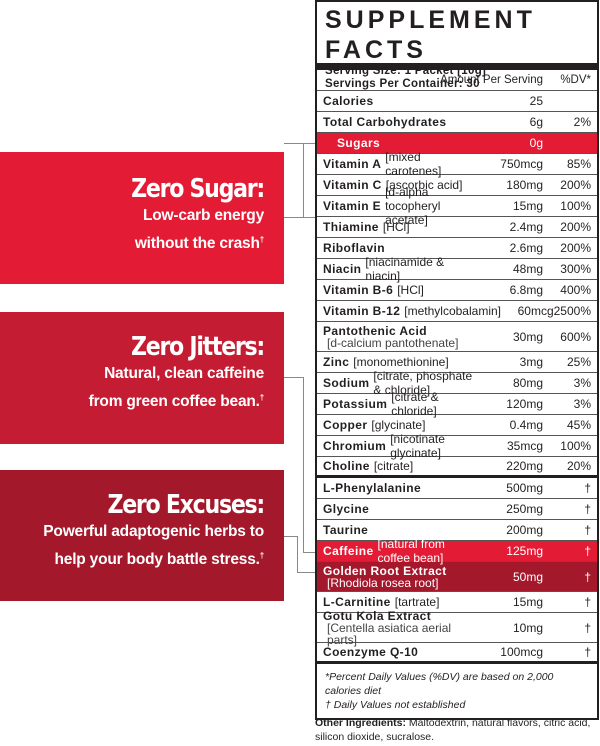  Describe the element at coordinates (524, 530) in the screenshot. I see `amount-value: 200mg` at that location.